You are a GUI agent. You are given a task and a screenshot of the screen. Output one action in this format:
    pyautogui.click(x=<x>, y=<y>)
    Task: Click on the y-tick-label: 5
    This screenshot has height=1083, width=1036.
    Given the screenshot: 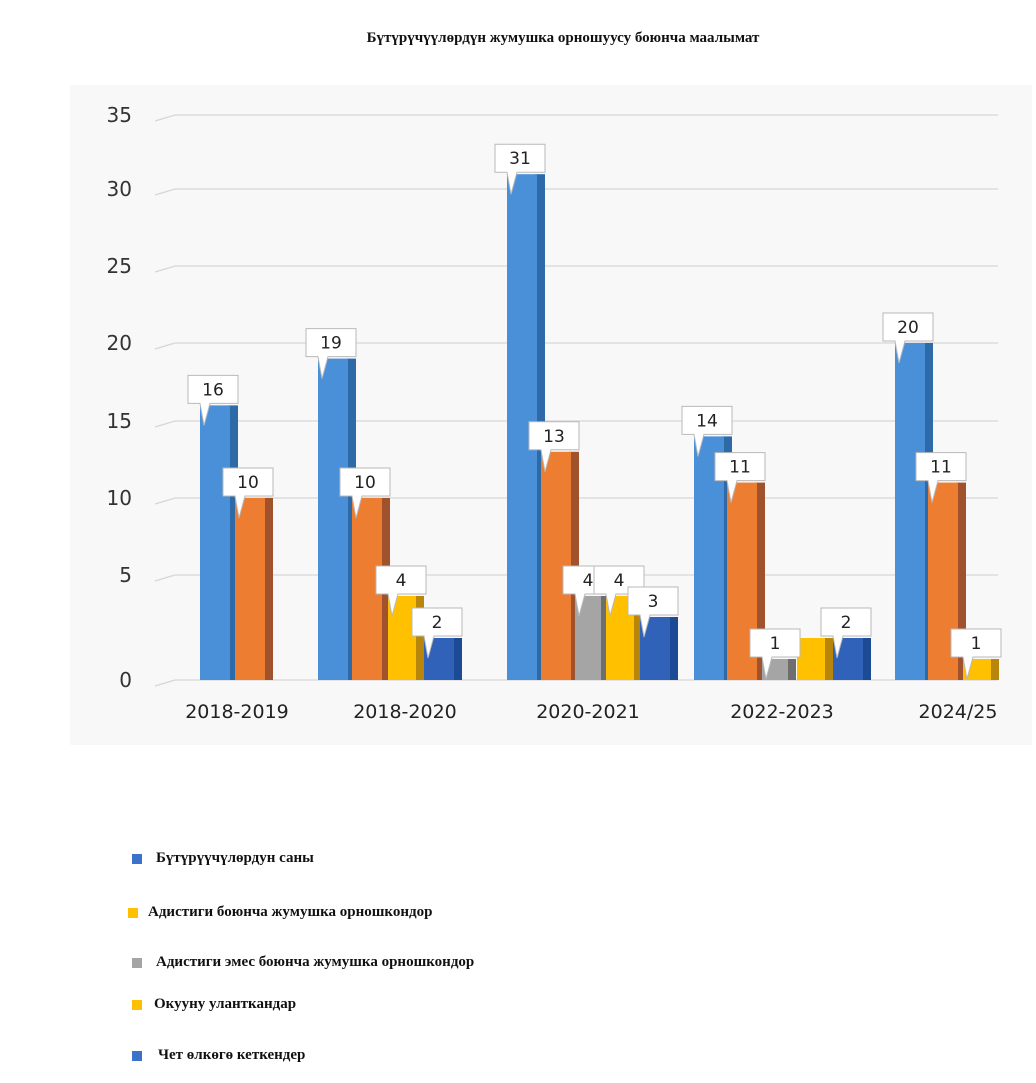 What is the action you would take?
    pyautogui.click(x=125, y=575)
    